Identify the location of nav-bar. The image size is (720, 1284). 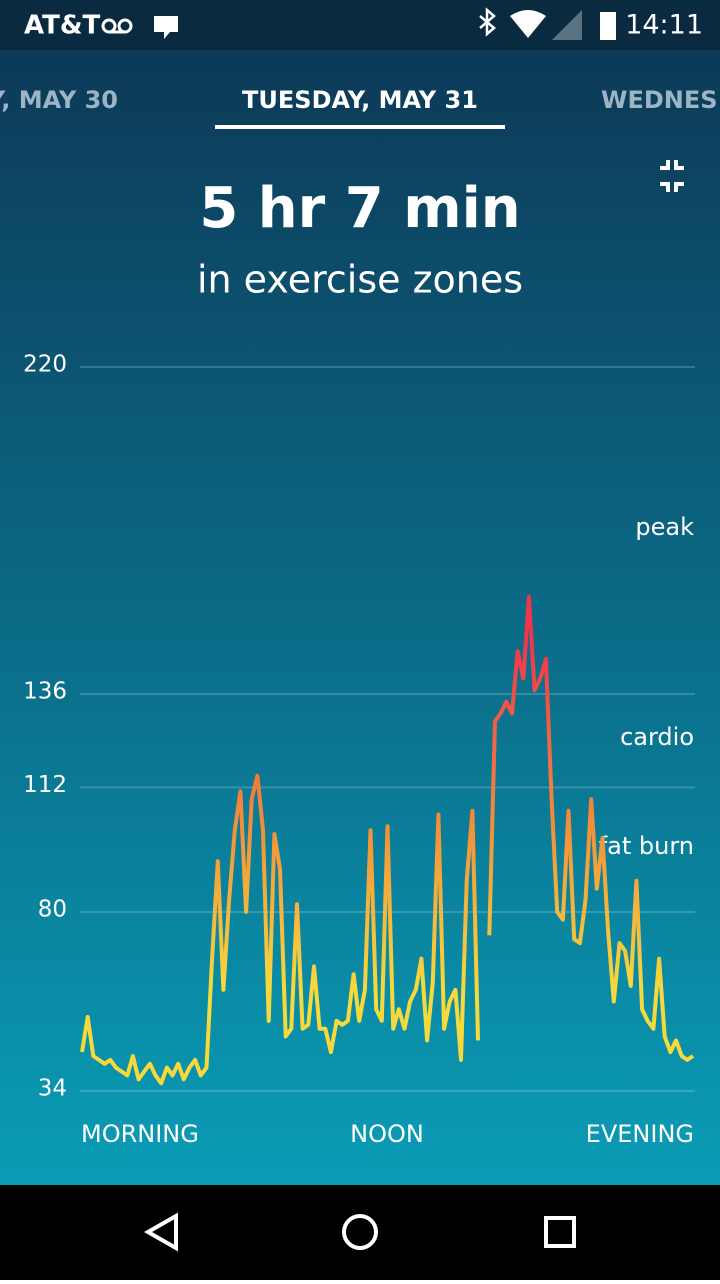
(360, 1232).